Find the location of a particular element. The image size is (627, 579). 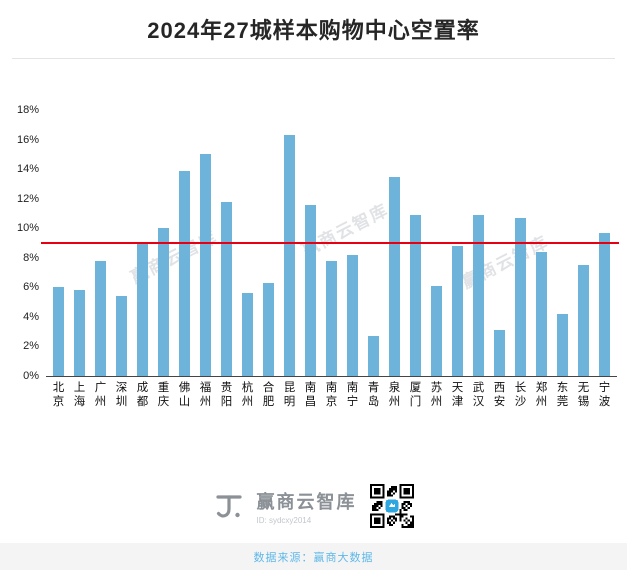

y-tick-label: 16% is located at coordinates (27, 139).